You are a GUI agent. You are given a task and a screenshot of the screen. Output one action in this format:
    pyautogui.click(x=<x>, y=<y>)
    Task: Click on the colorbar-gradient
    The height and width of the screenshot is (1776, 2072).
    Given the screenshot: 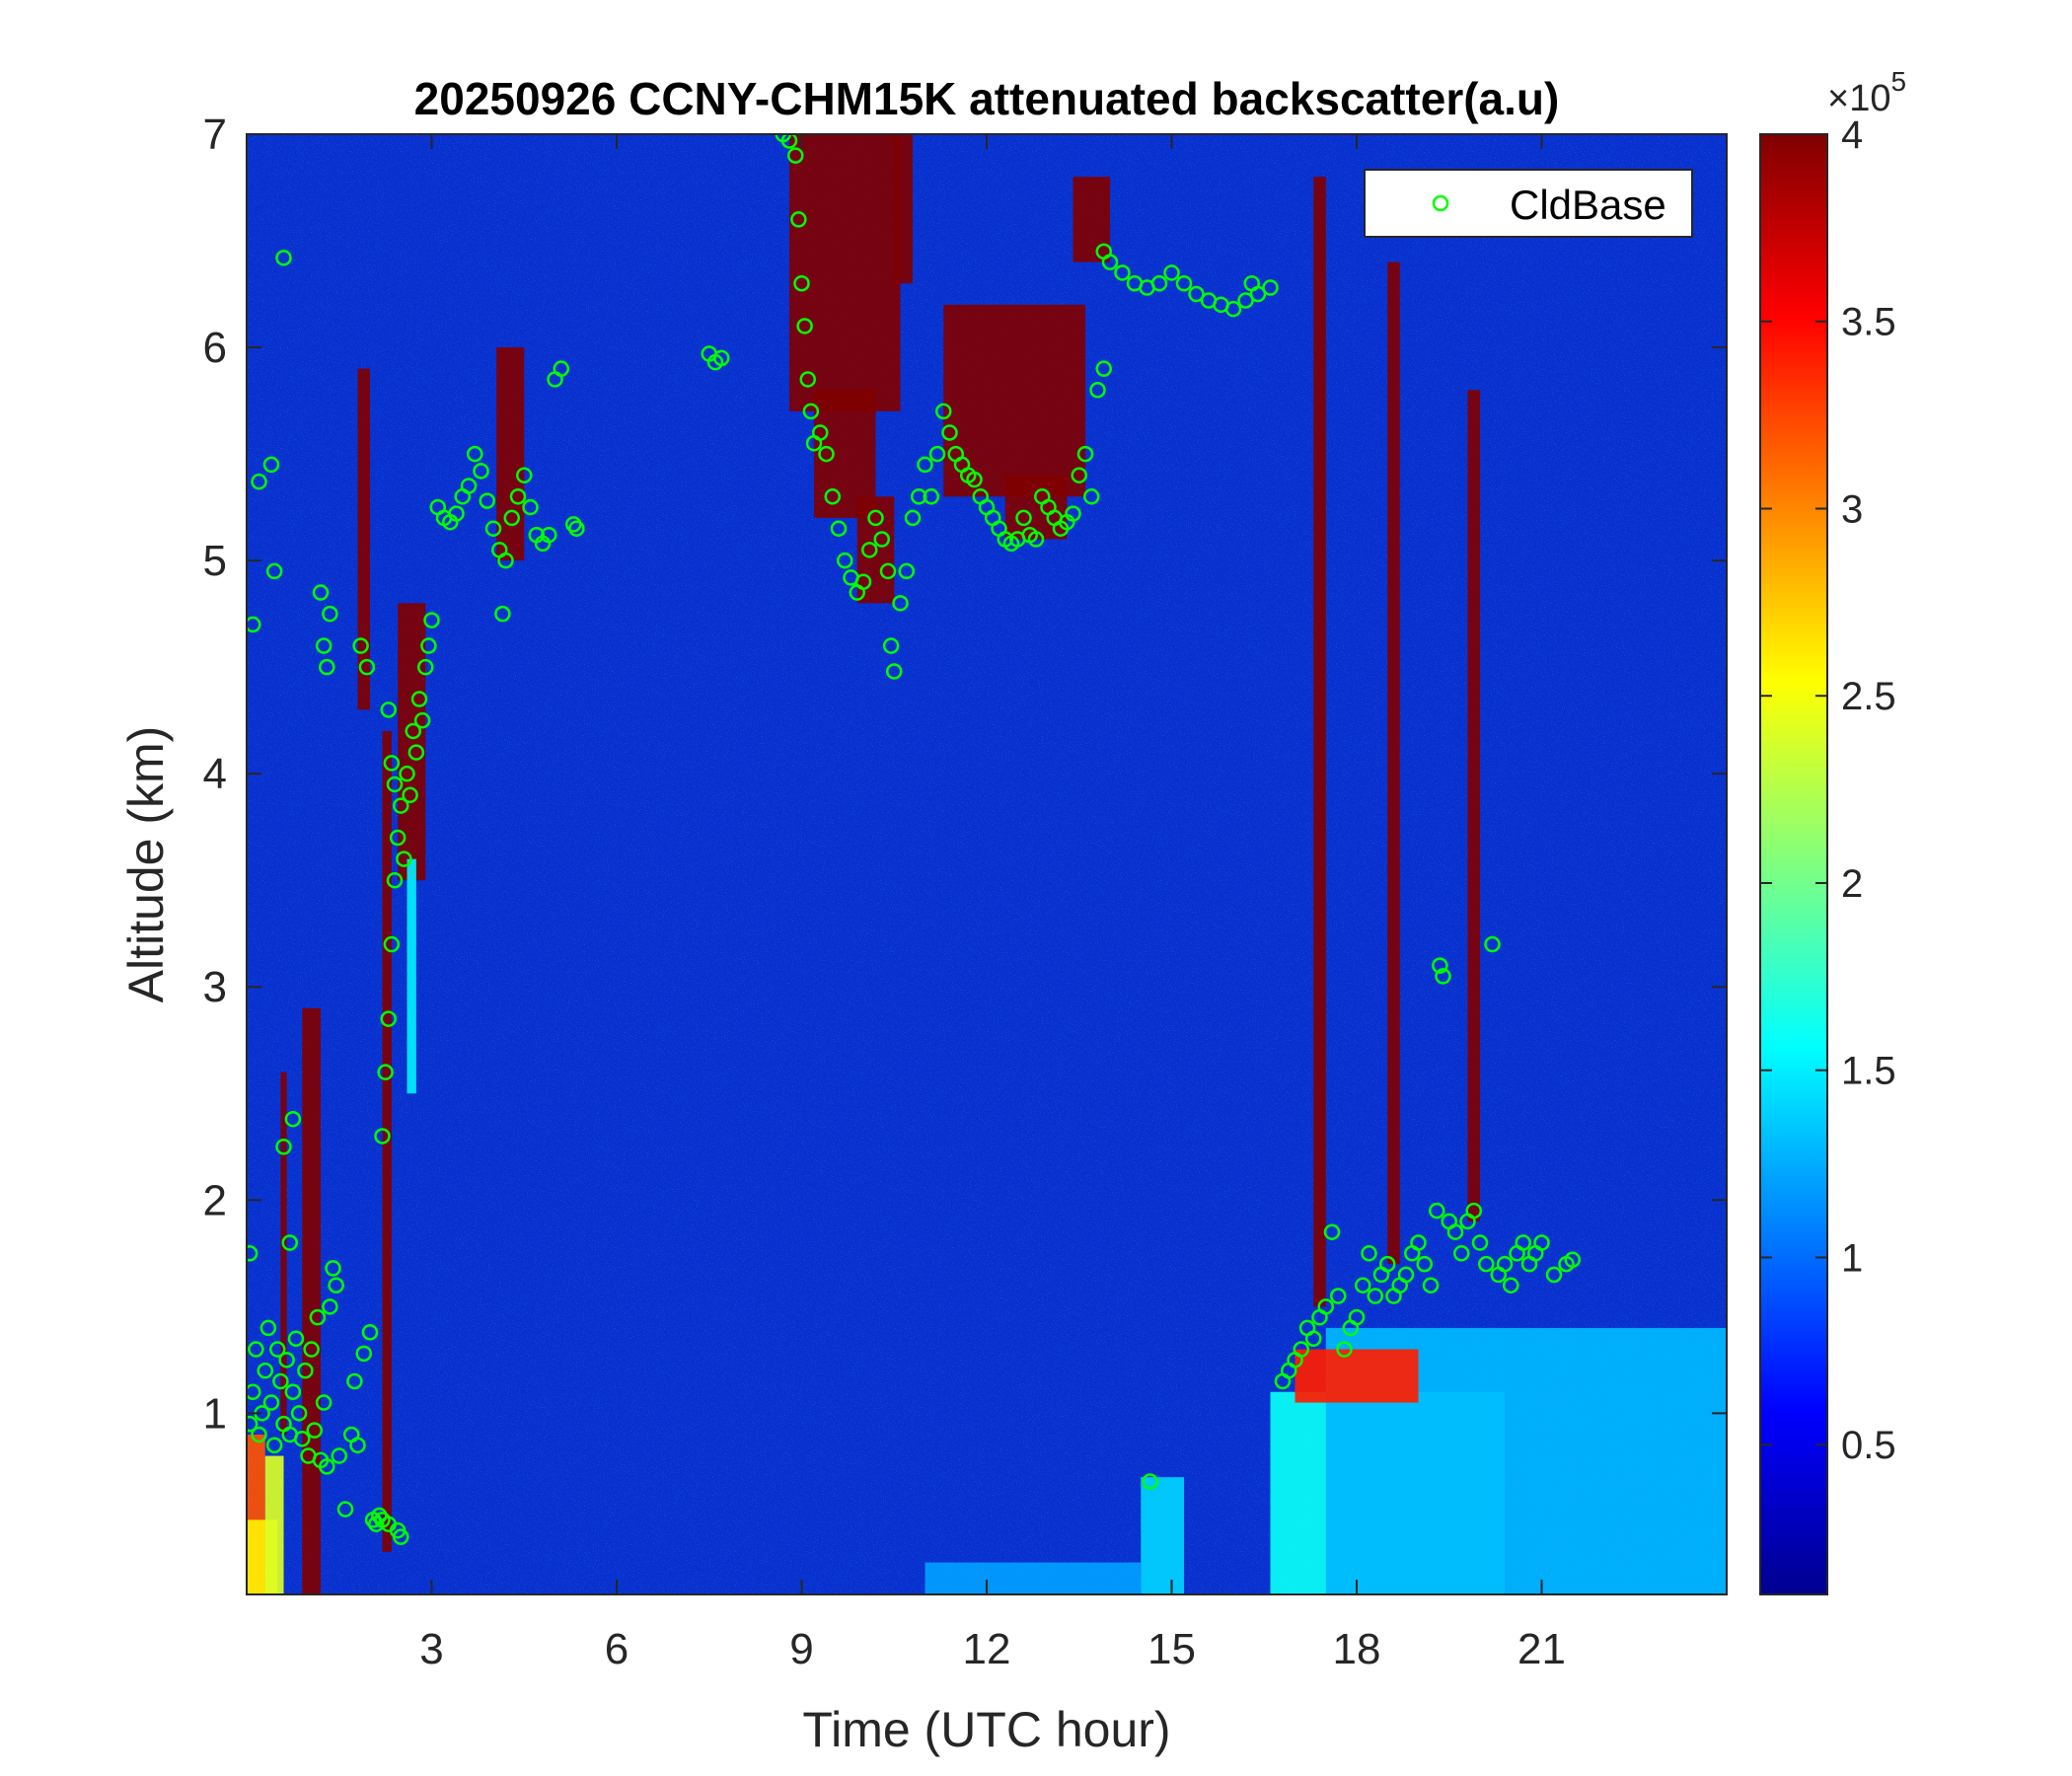 What is the action you would take?
    pyautogui.click(x=1794, y=864)
    